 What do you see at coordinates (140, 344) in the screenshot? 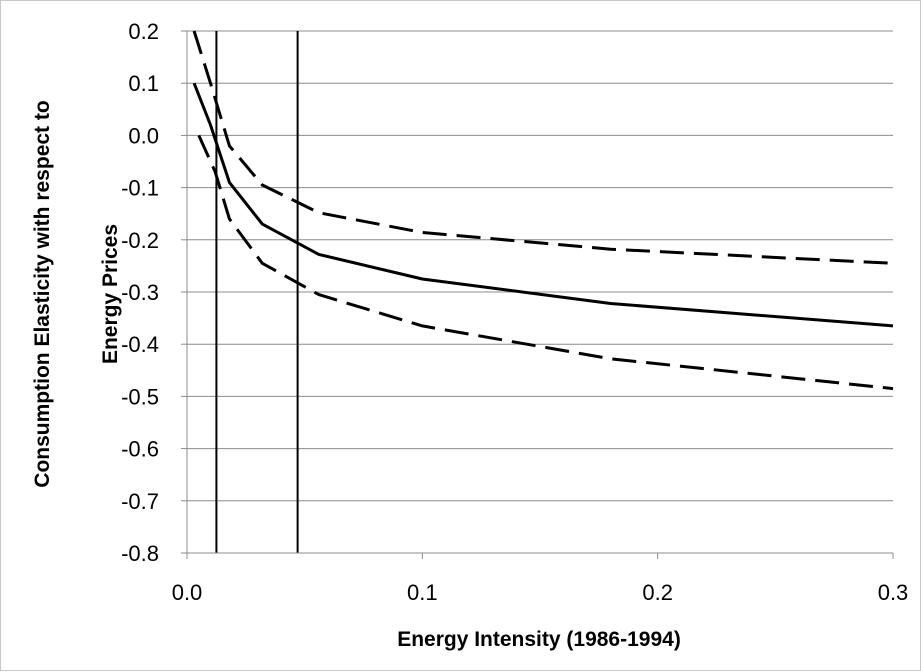
I see `y-tick-label: -0.4` at bounding box center [140, 344].